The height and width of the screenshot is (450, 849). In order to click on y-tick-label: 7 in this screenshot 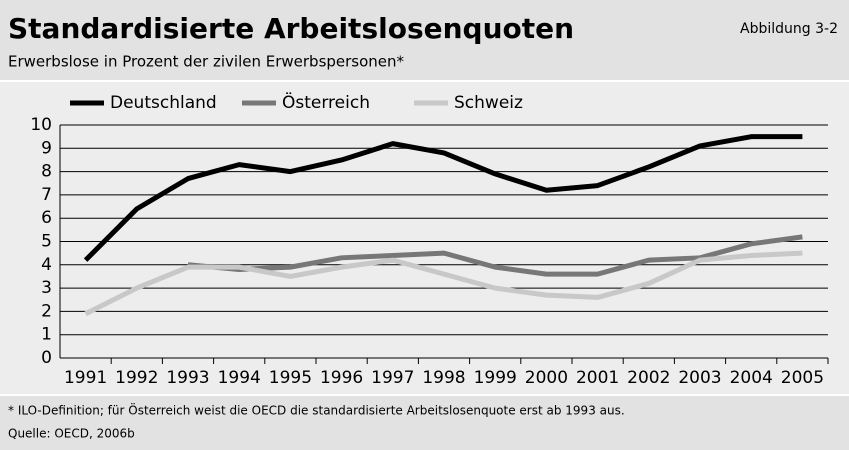, I will do `click(46, 195)`.